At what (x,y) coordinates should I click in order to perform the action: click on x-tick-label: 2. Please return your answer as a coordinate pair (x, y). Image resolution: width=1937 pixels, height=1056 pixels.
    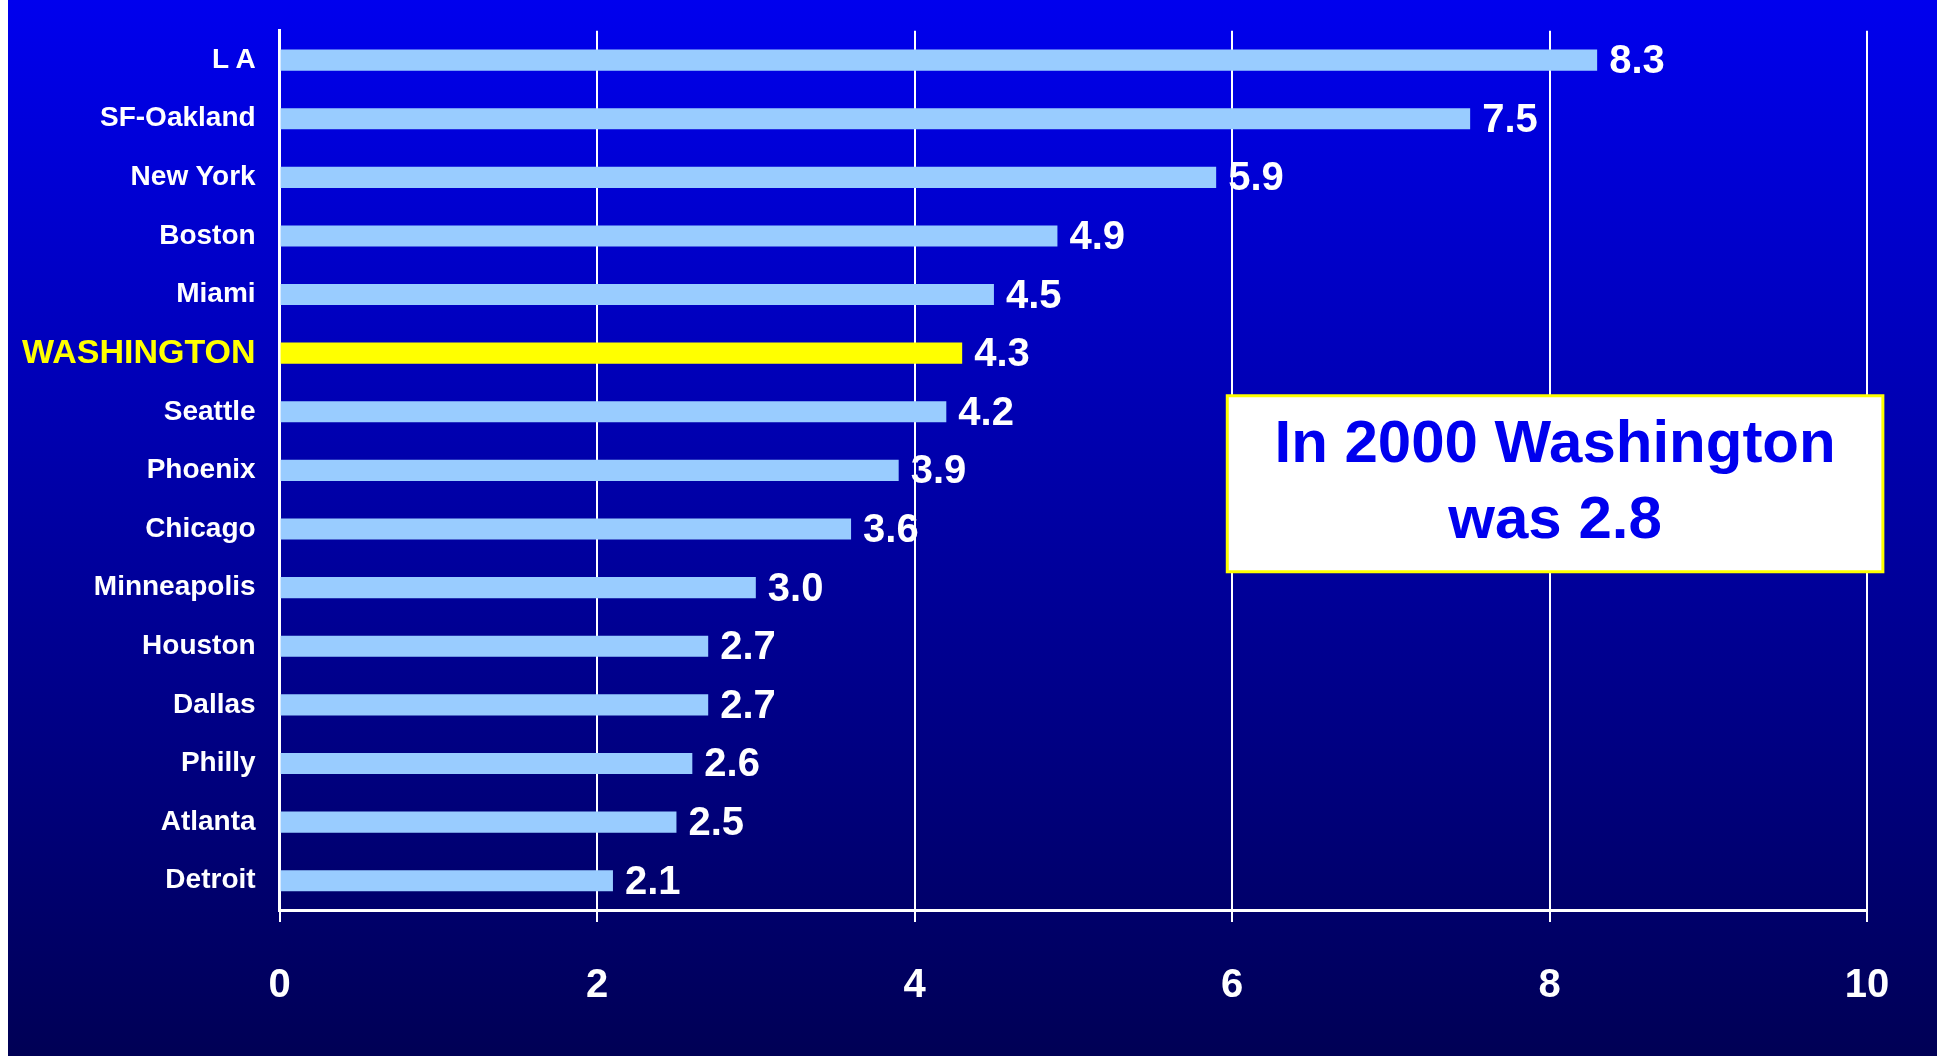
    Looking at the image, I should click on (597, 983).